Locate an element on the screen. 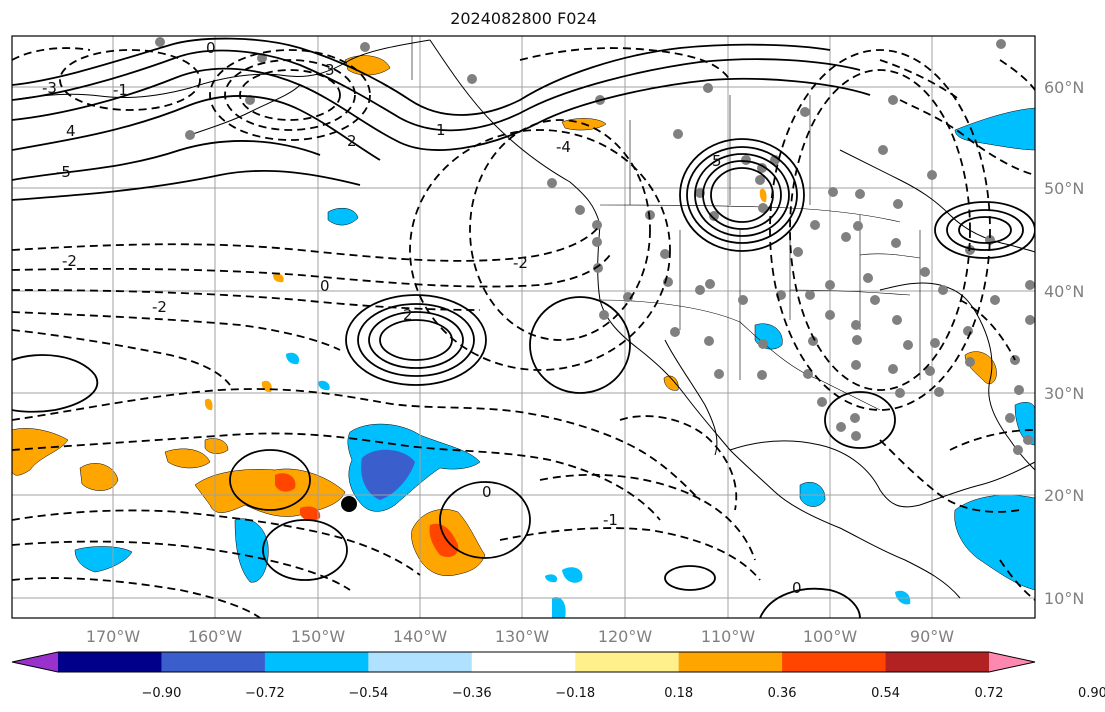 Image resolution: width=1105 pixels, height=712 pixels. lon-label: 170°W is located at coordinates (113, 636).